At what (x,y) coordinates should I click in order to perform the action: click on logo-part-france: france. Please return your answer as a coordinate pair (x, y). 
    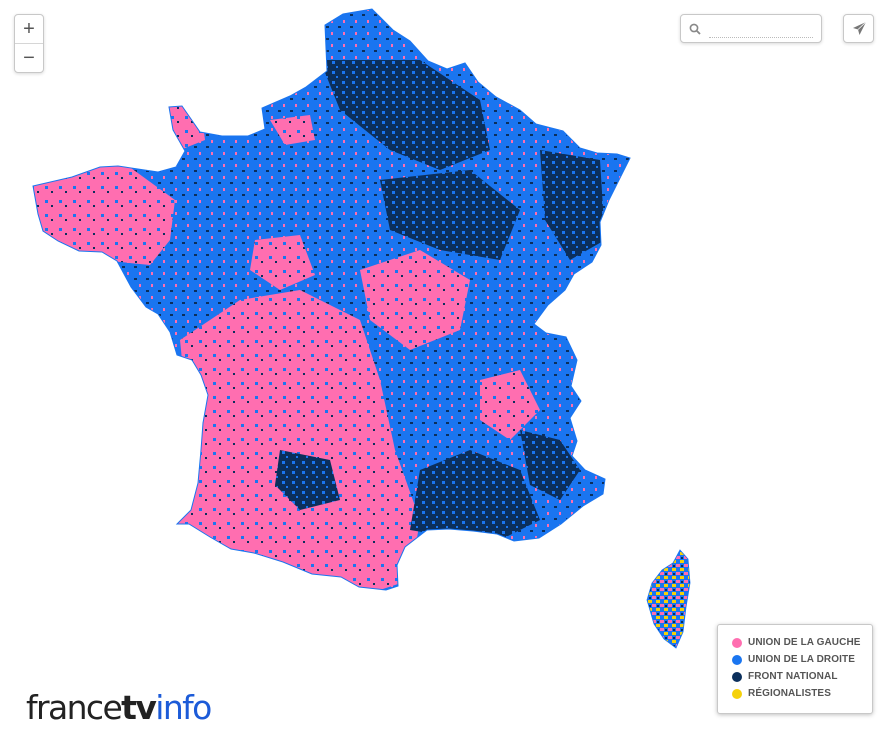
    Looking at the image, I should click on (74, 707).